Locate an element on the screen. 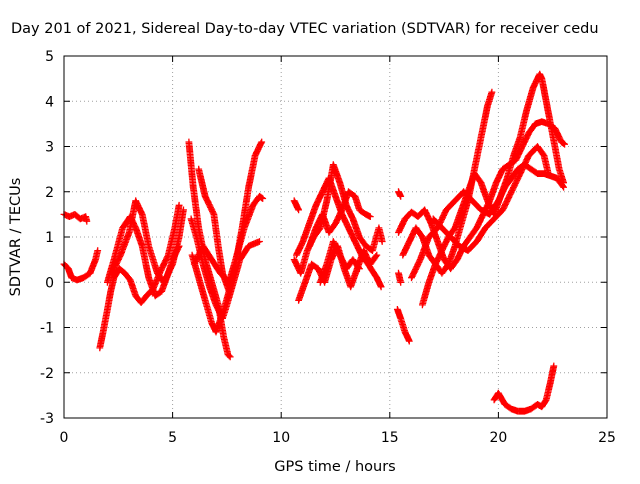 The image size is (640, 484). y-tick-label: 0 is located at coordinates (49, 283).